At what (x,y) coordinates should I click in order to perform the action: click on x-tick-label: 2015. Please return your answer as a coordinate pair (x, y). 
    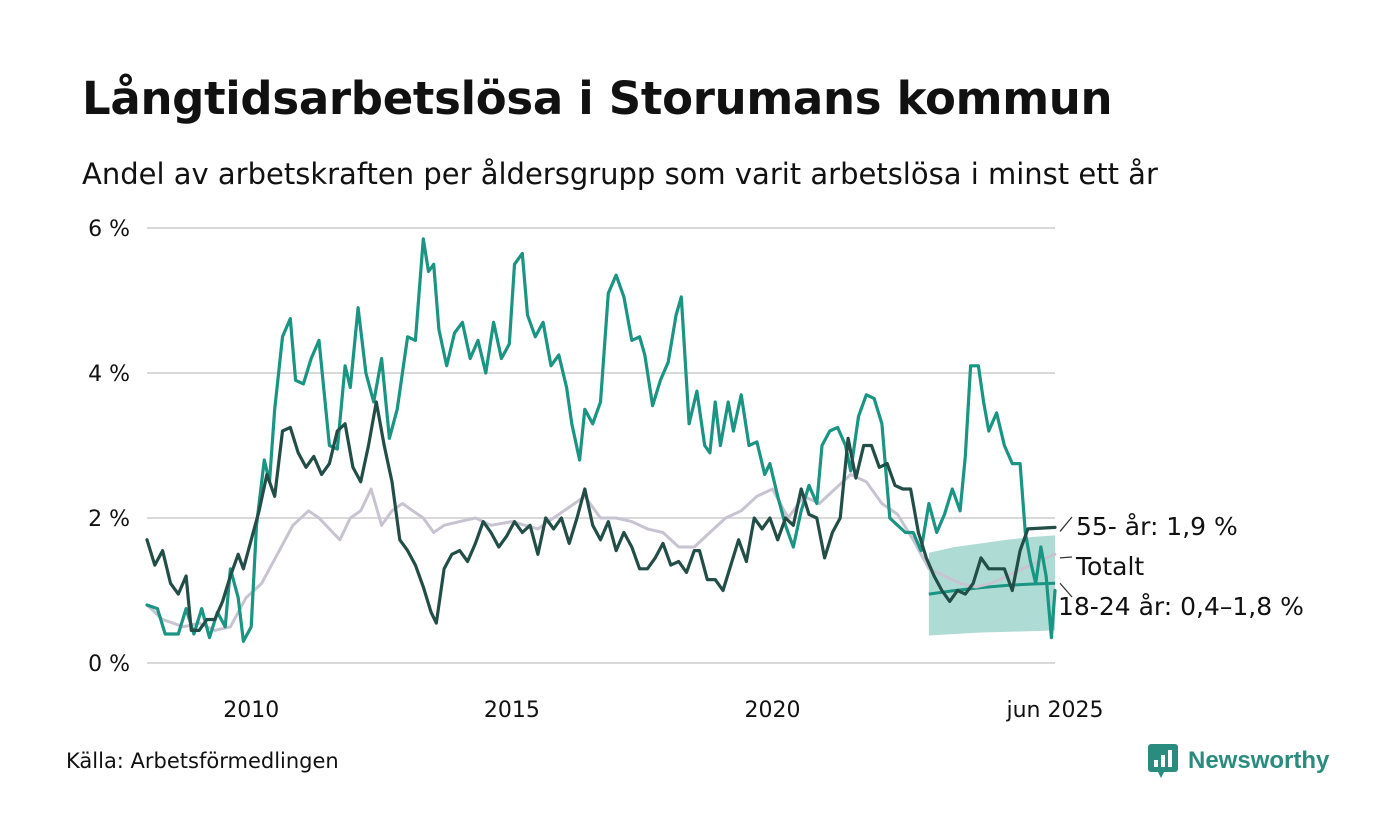
    Looking at the image, I should click on (512, 710).